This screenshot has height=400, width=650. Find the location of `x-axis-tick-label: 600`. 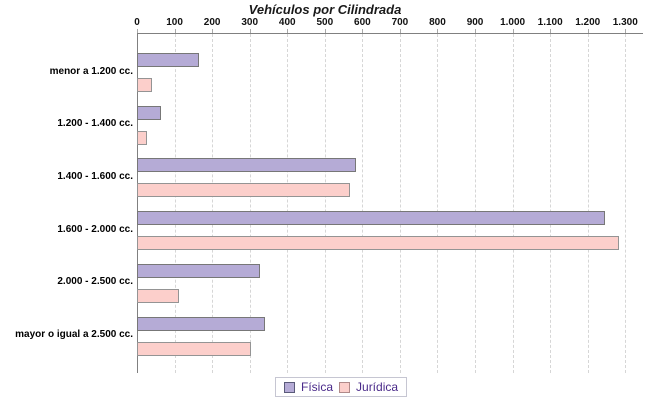

x-axis-tick-label: 600 is located at coordinates (362, 22).